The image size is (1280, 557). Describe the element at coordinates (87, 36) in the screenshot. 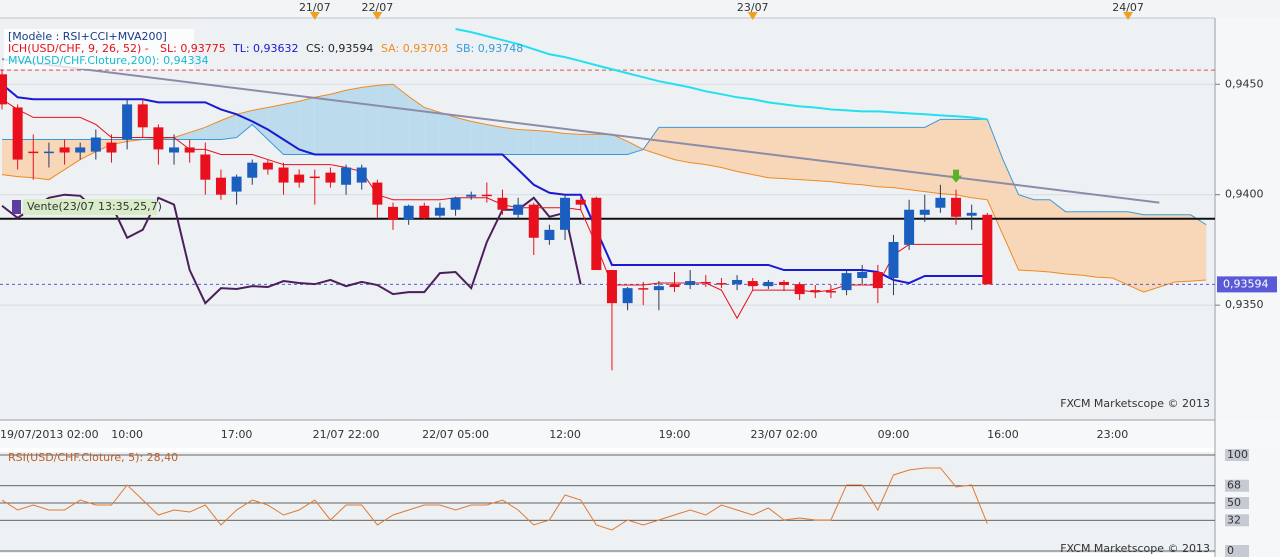

I see `model-title: [Modèle : RSI+CCI+MVA200]` at that location.